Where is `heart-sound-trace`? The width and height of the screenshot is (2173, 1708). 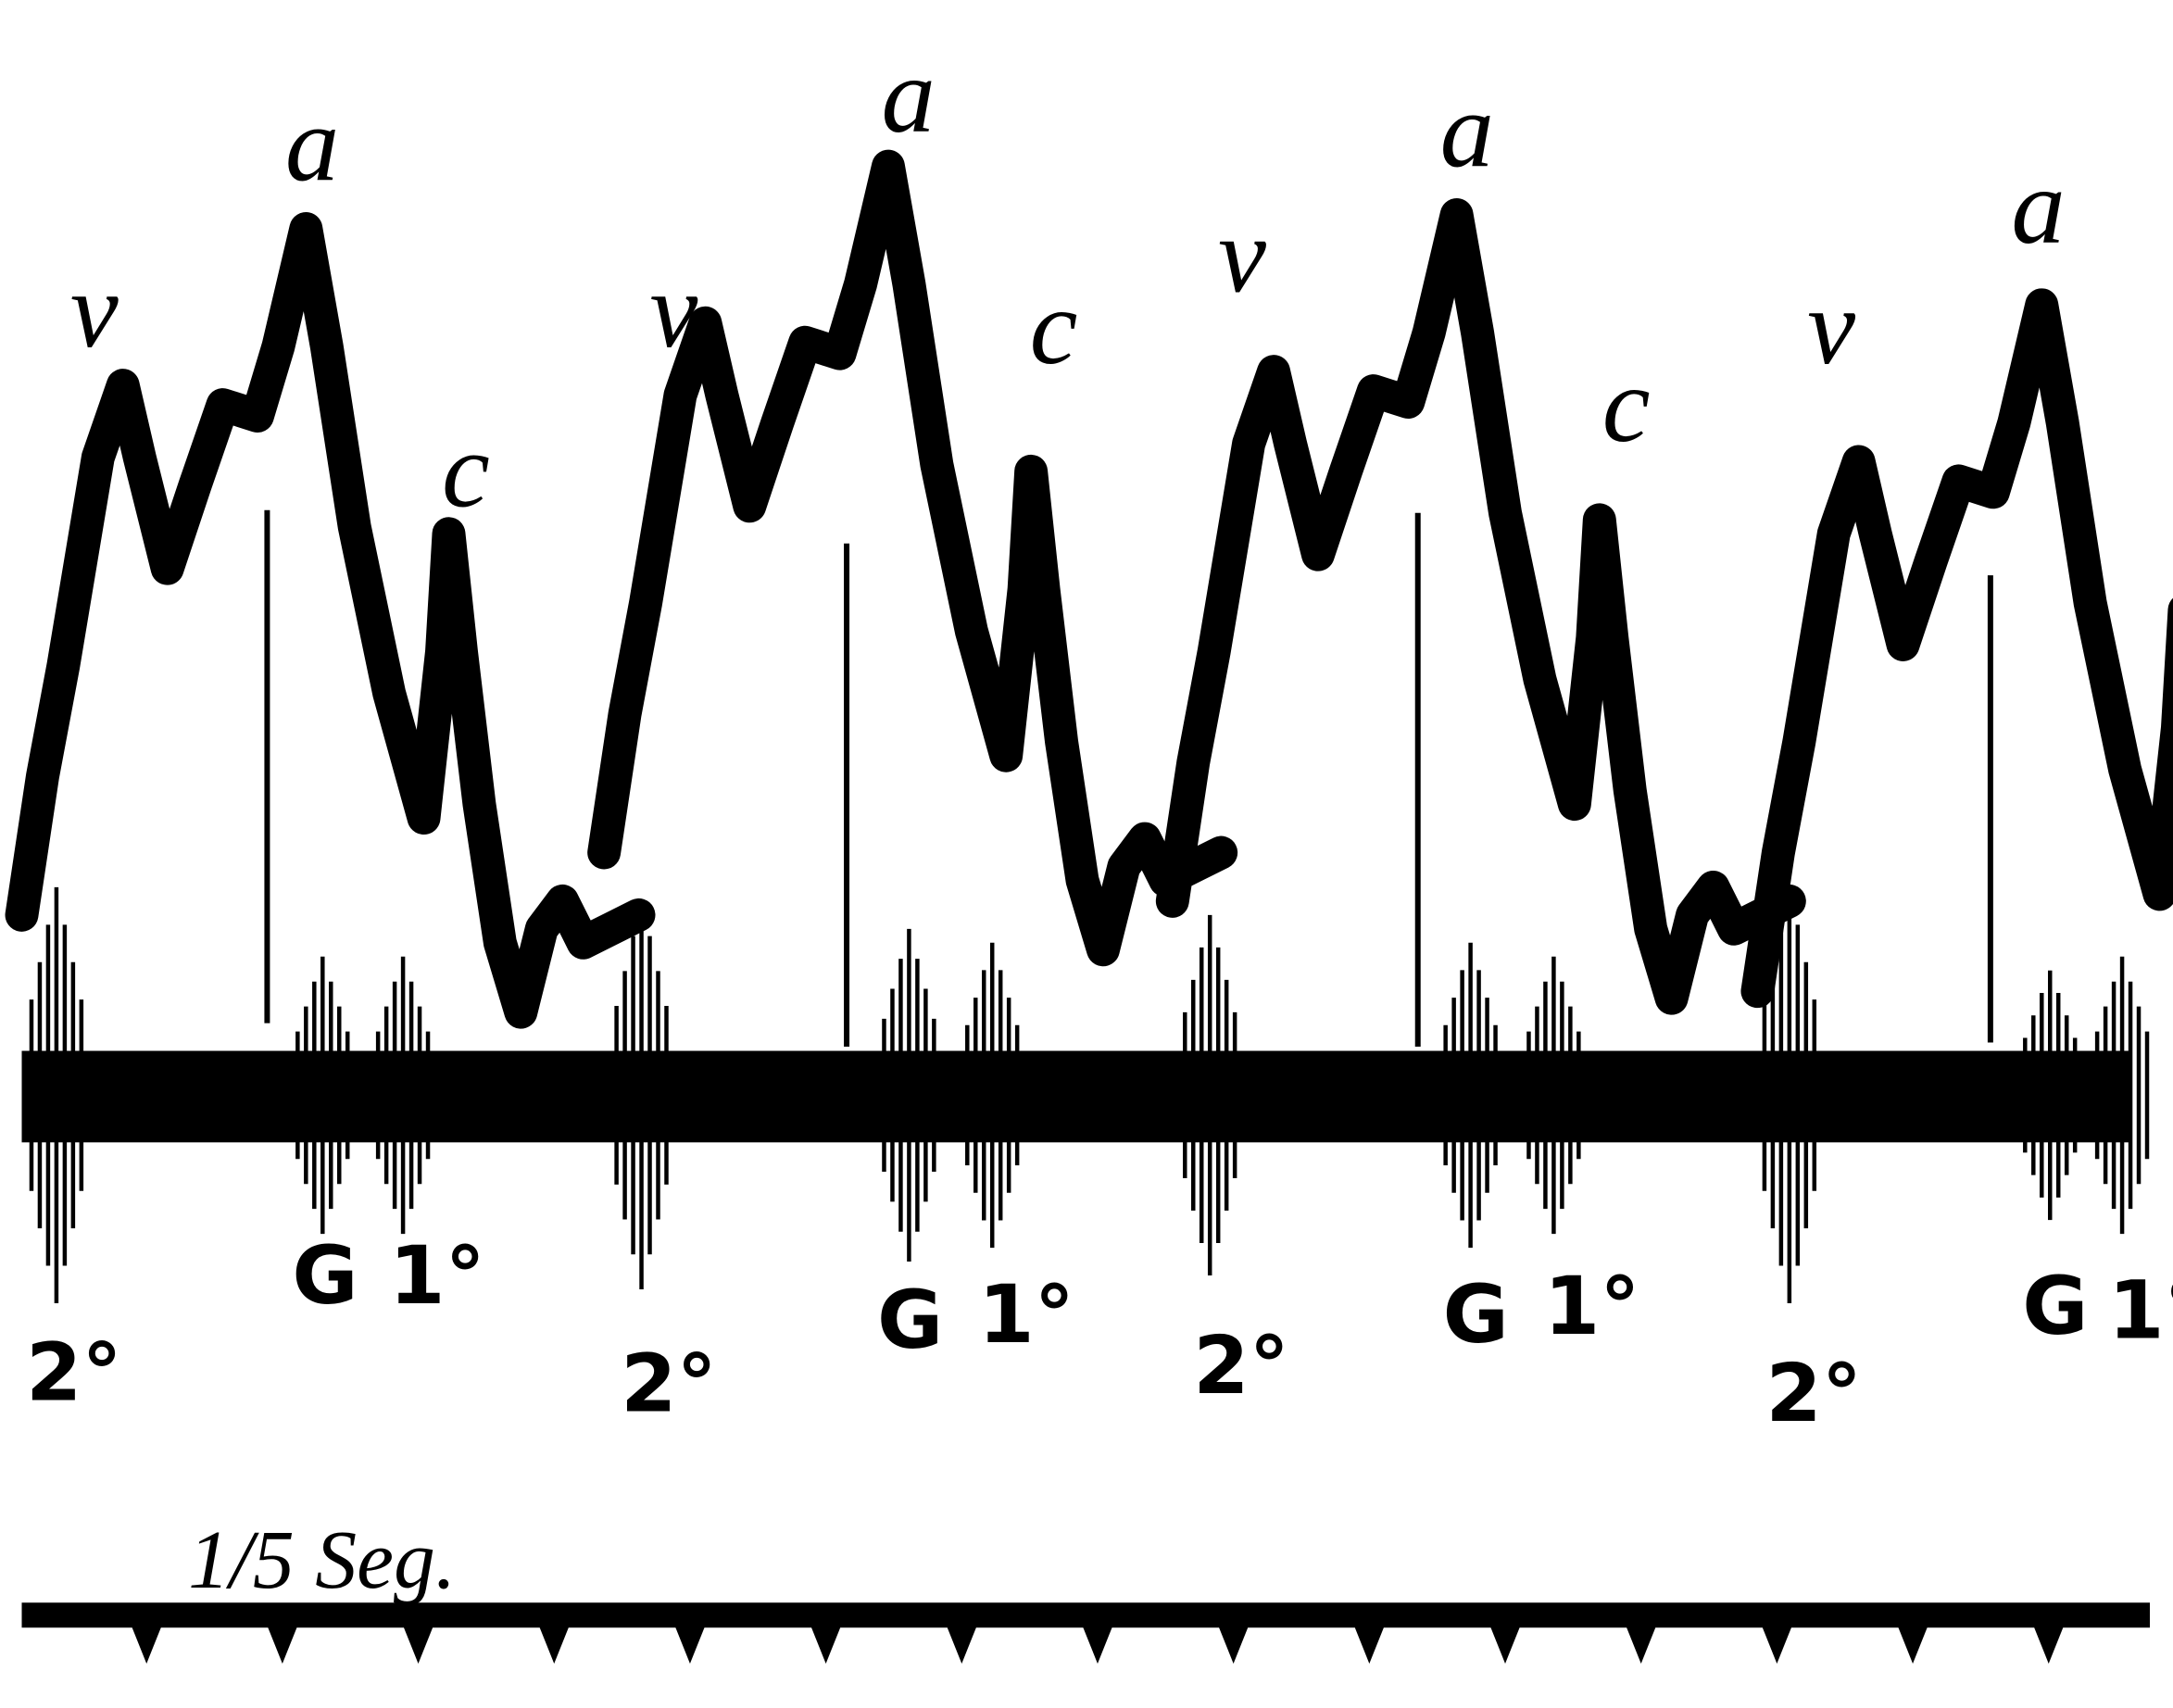
heart-sound-trace is located at coordinates (1075, 1096).